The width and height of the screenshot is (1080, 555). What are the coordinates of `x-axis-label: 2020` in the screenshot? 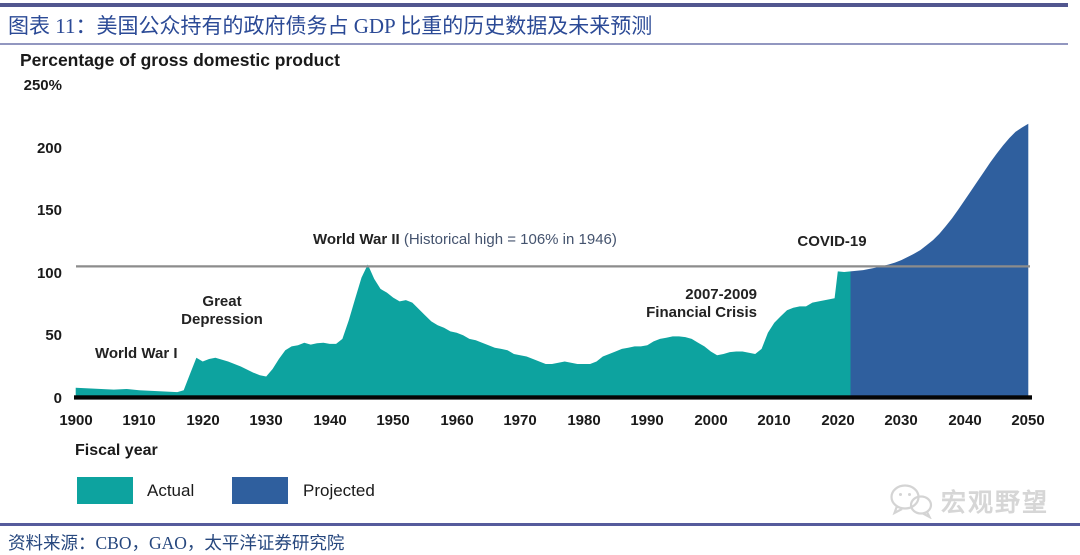 It's located at (838, 420).